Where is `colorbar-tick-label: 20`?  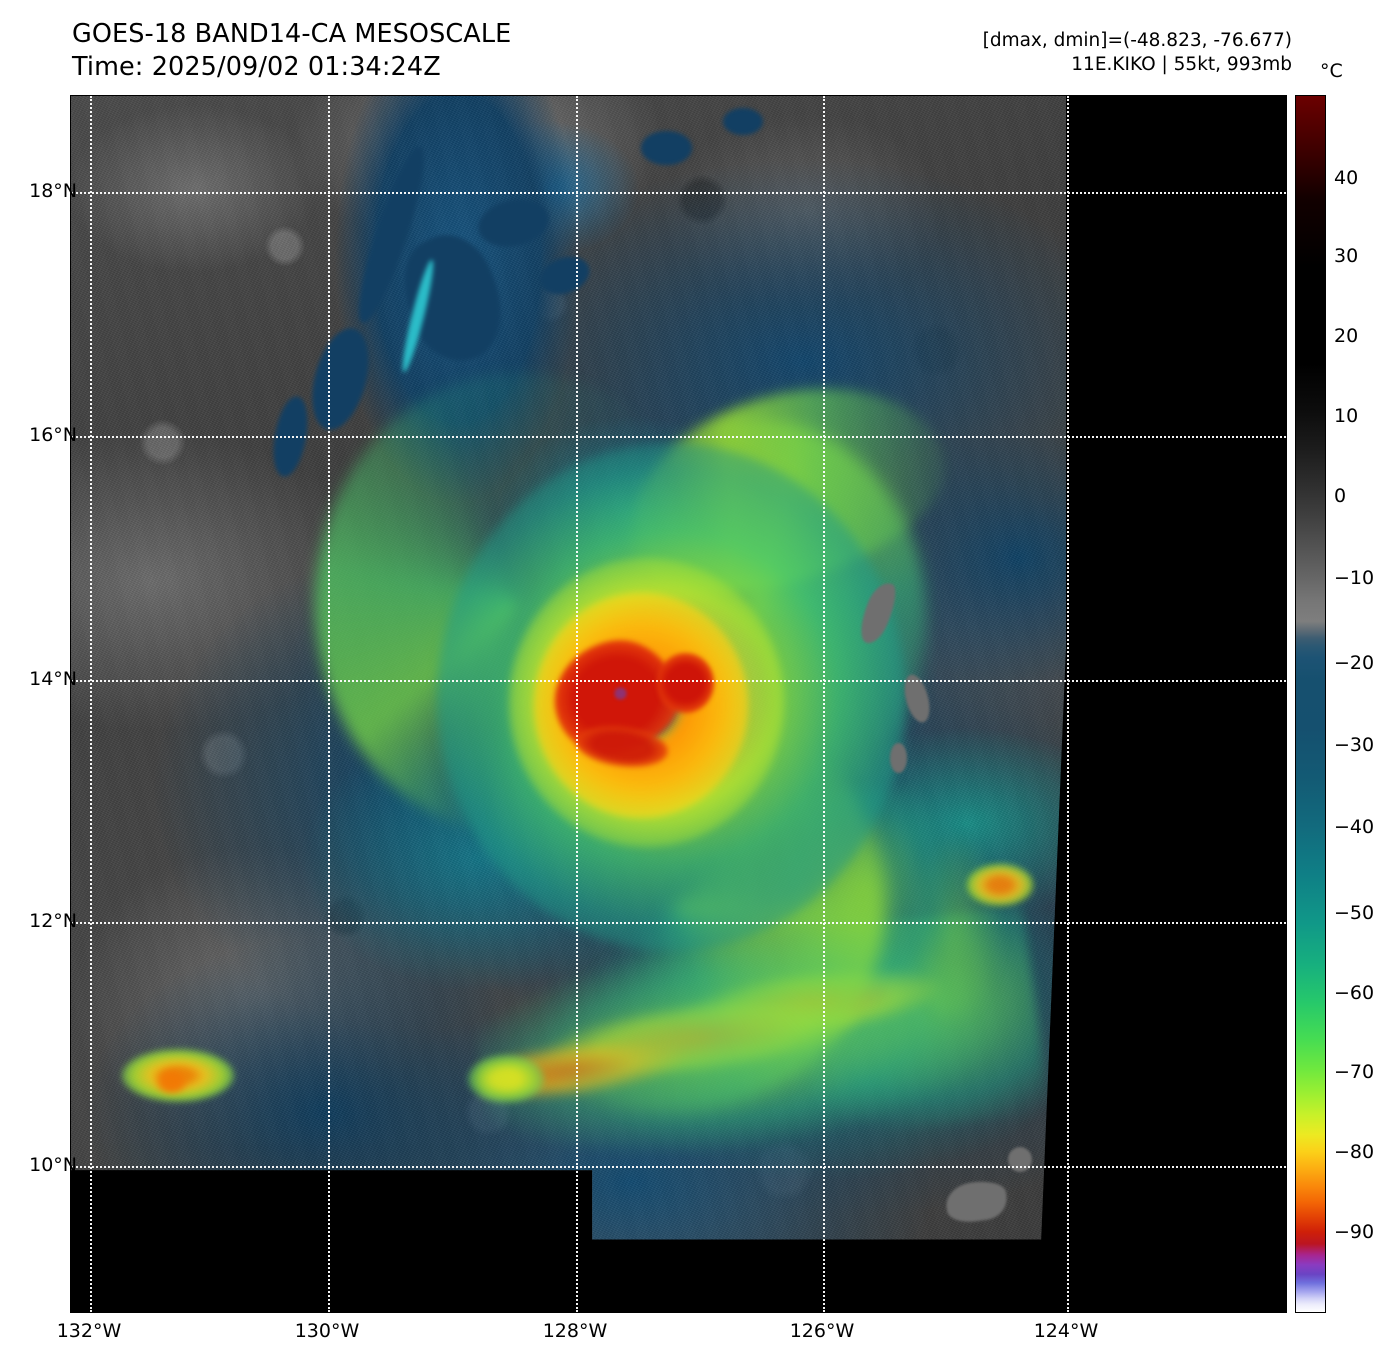 colorbar-tick-label: 20 is located at coordinates (1346, 336).